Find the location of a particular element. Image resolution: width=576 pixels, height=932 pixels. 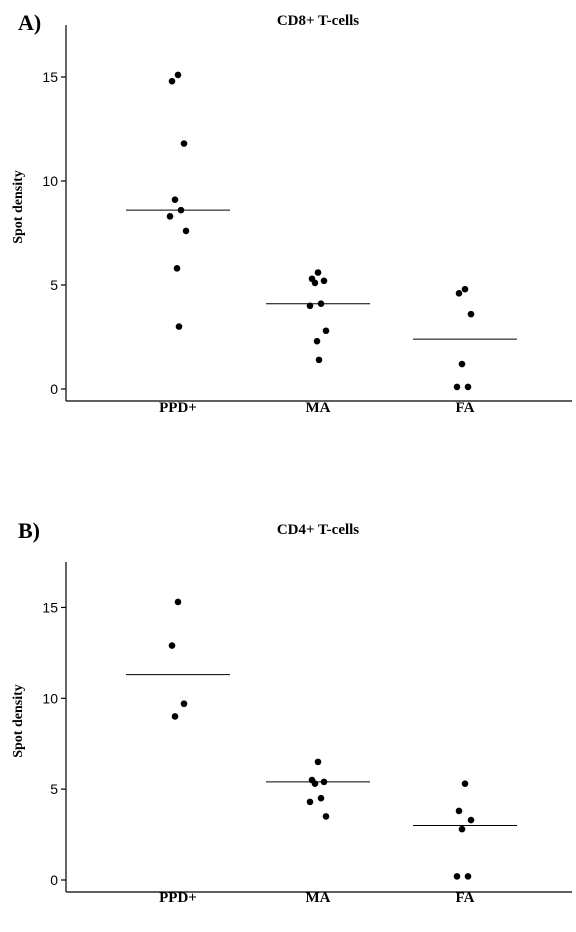

chart-title: CD4+ T-cells is located at coordinates (318, 530).